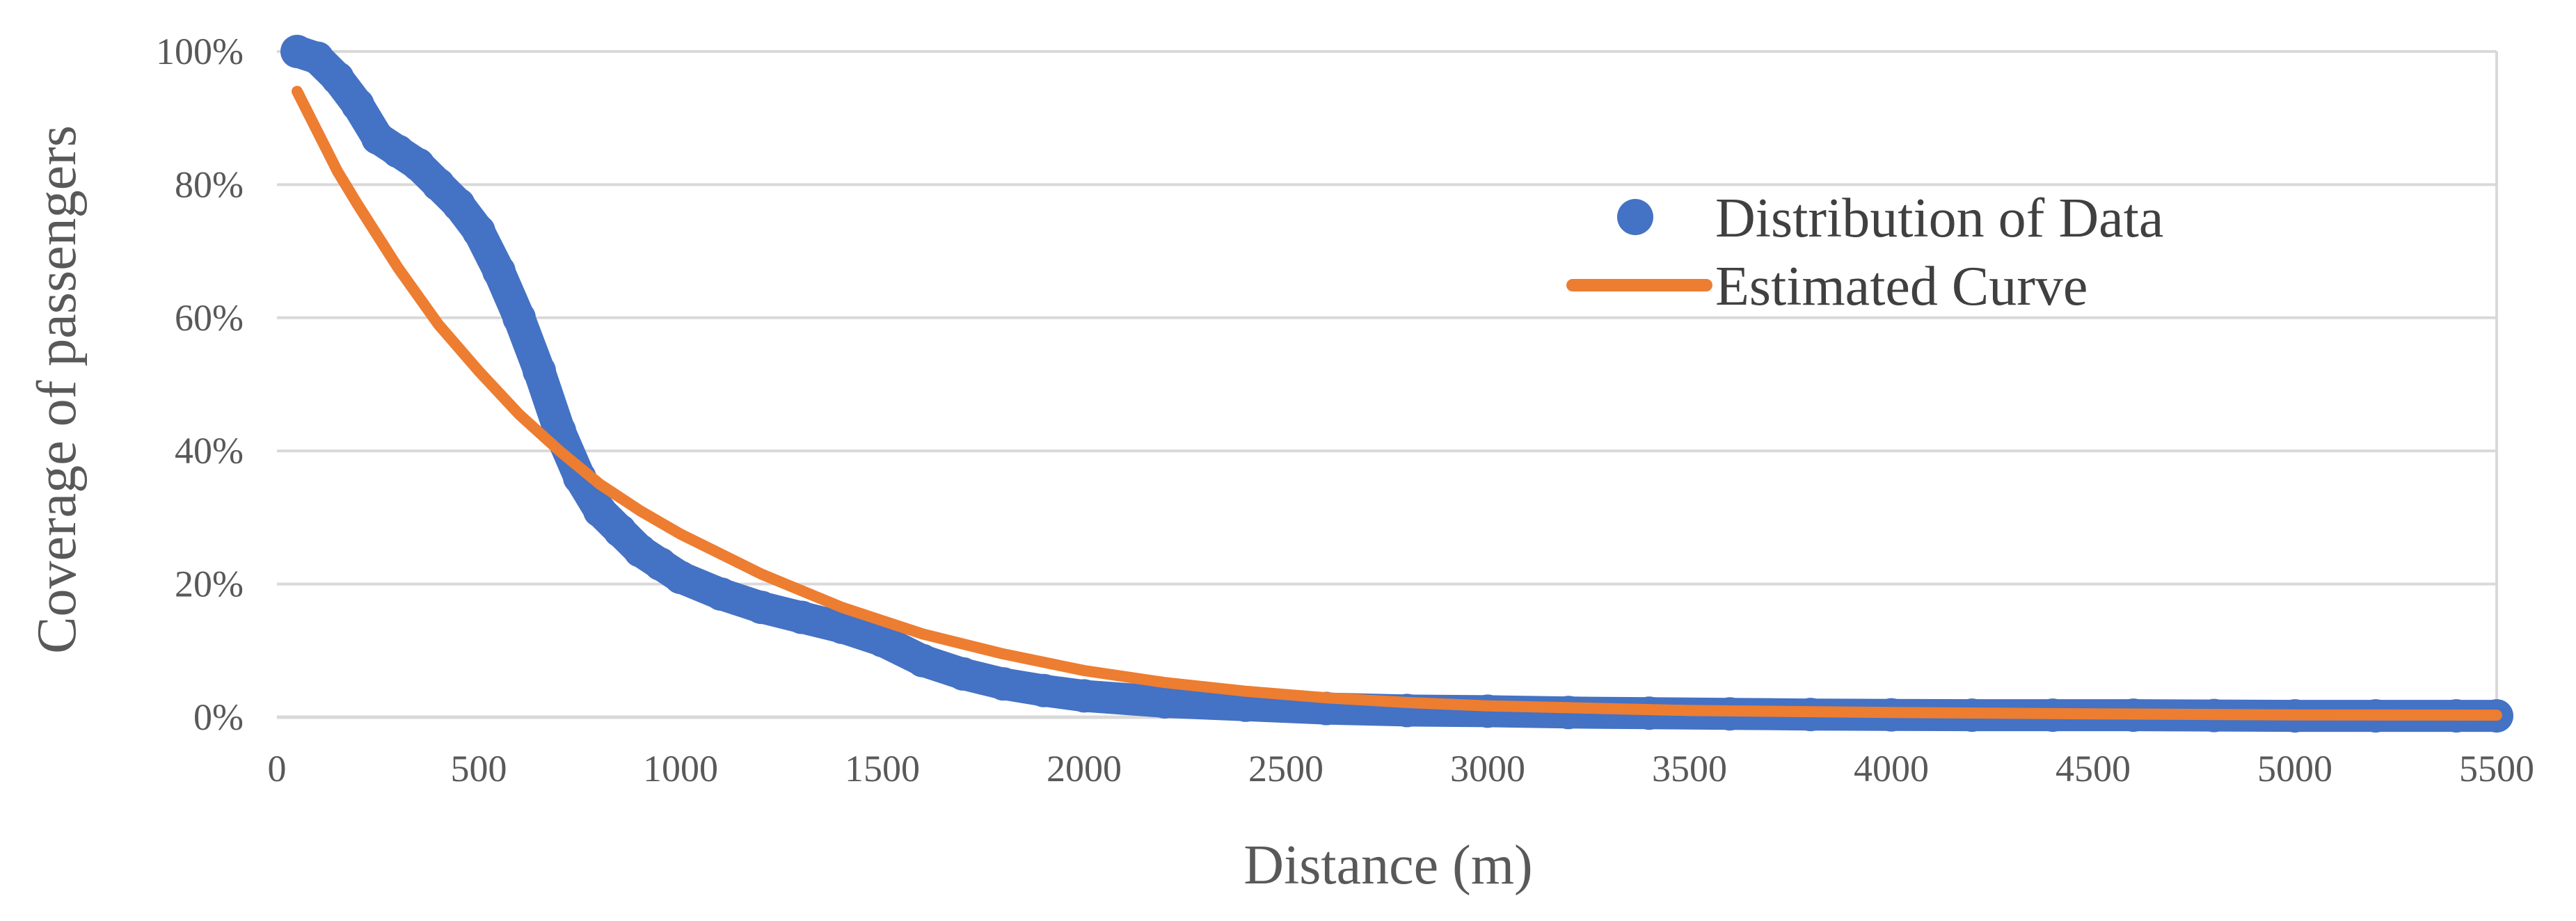  Describe the element at coordinates (1285, 769) in the screenshot. I see `x-tick-label: 2500` at that location.